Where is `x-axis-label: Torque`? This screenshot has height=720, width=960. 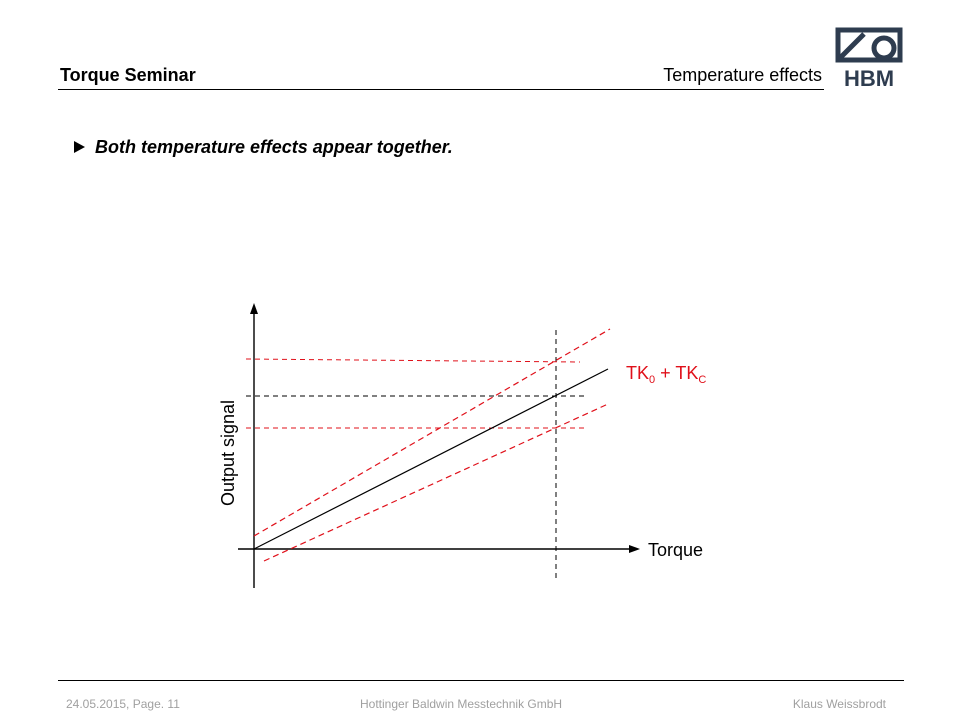 x-axis-label: Torque is located at coordinates (675, 550).